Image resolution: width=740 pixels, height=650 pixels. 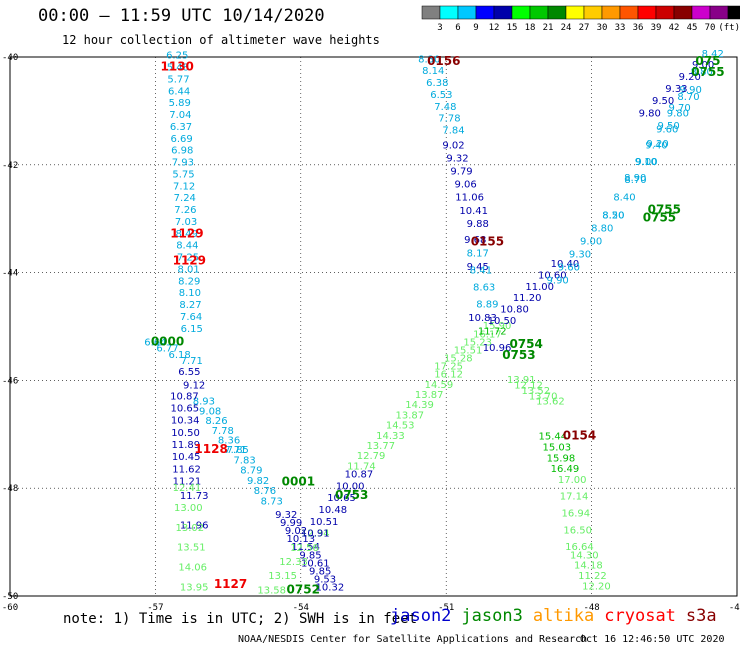 What do you see at coordinates (282, 576) in the screenshot?
I see `swh-value: 13.15` at bounding box center [282, 576].